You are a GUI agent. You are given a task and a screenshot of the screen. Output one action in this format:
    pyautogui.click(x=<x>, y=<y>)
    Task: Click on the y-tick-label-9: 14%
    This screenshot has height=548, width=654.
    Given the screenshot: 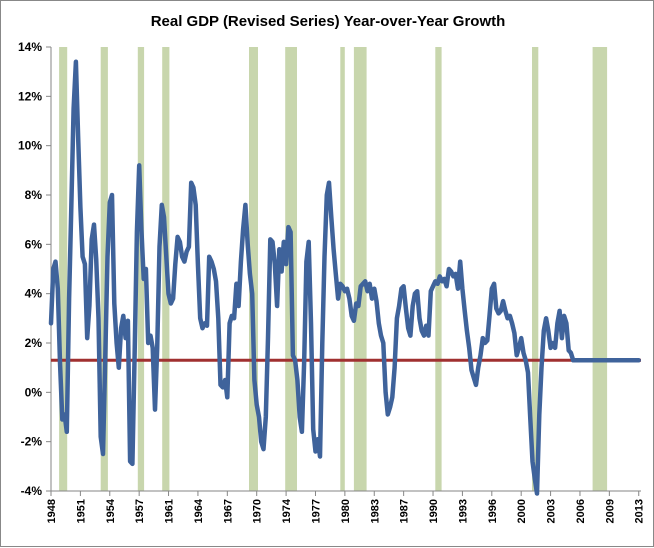 What is the action you would take?
    pyautogui.click(x=30, y=47)
    